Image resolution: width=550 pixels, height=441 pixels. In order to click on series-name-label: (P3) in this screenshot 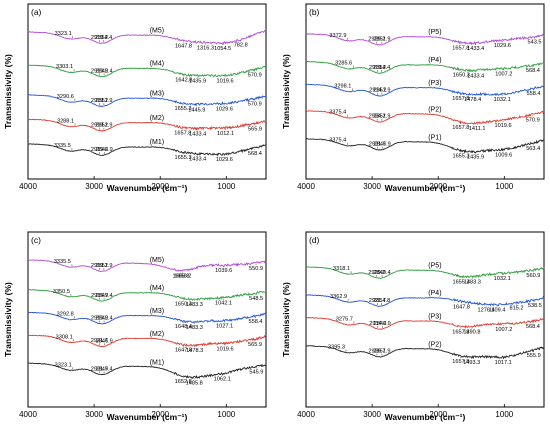, I will do `click(434, 316)`.